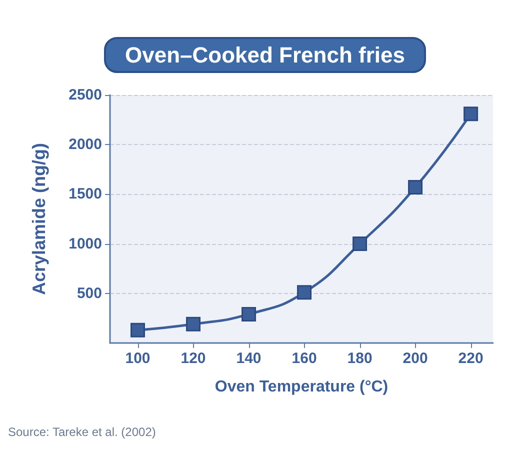 This screenshot has width=530, height=450. What do you see at coordinates (301, 387) in the screenshot?
I see `x-axis-title: Oven Temperature (°C)` at bounding box center [301, 387].